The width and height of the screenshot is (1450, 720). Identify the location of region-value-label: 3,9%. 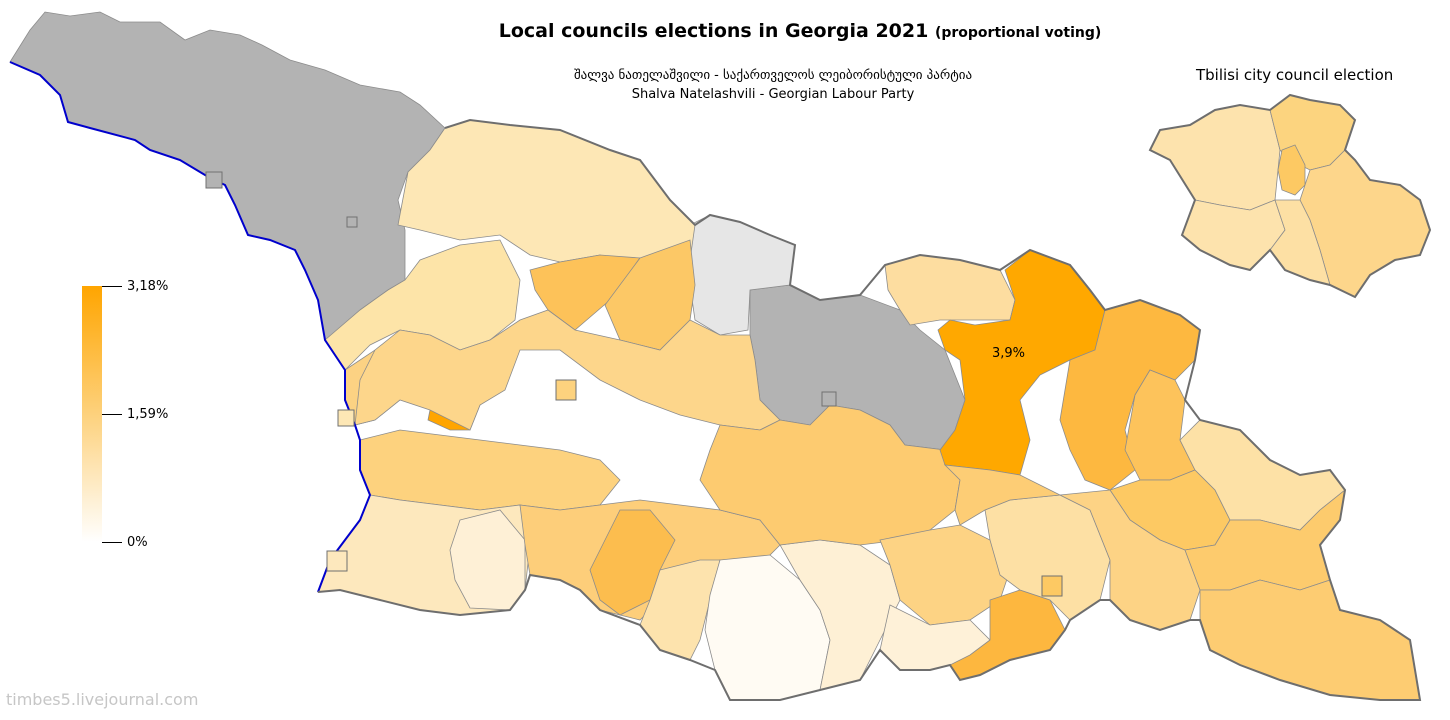
(1008, 353).